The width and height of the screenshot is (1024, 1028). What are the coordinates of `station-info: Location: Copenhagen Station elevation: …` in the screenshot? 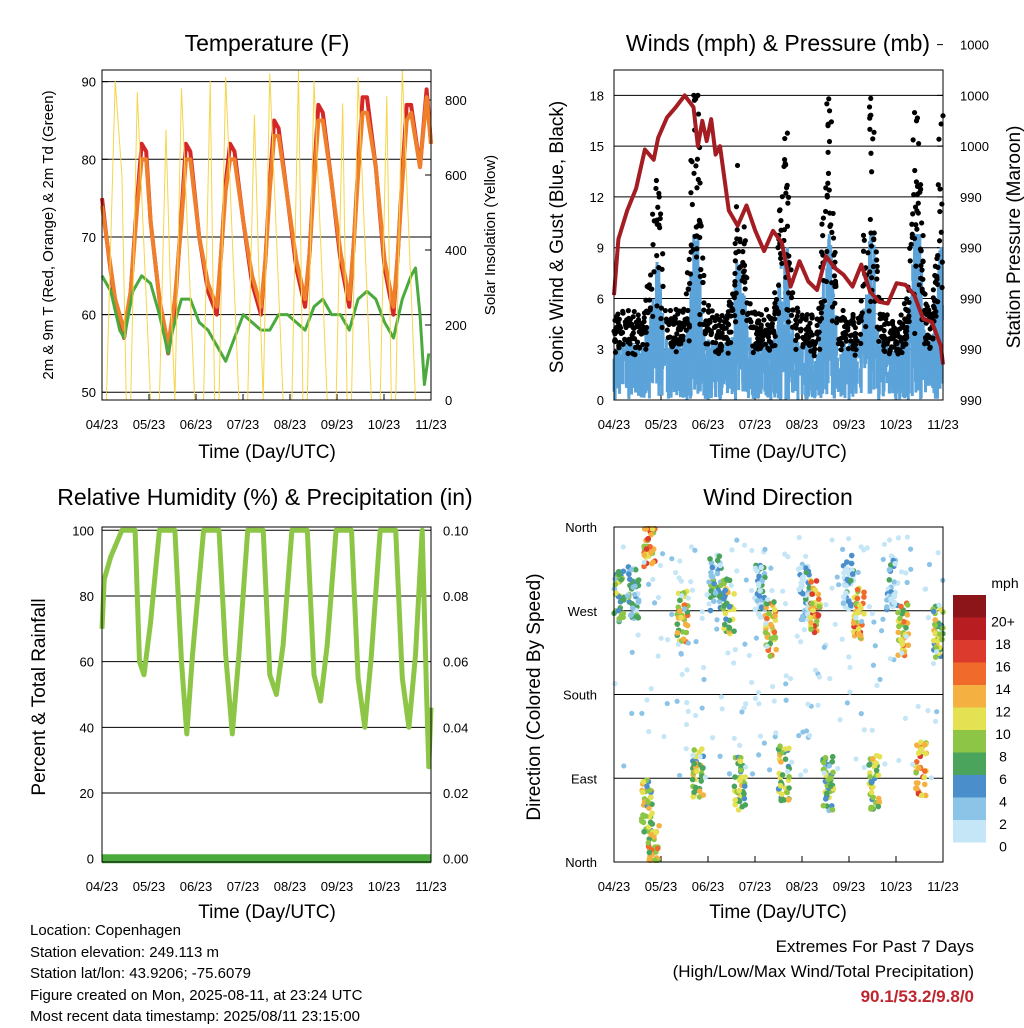 It's located at (196, 974).